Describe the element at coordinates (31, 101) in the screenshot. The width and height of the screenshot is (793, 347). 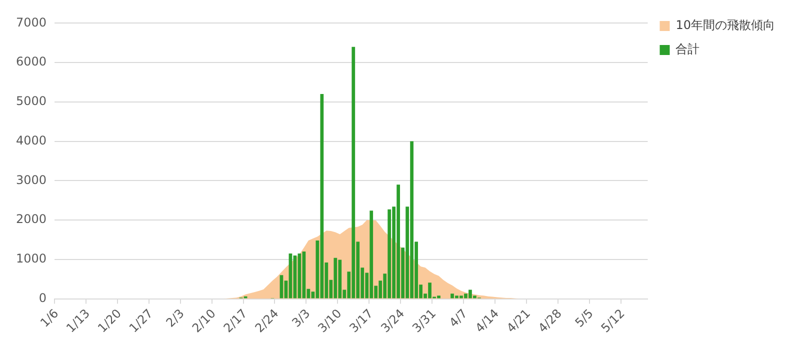
I see `y-tick-label: 5000` at that location.